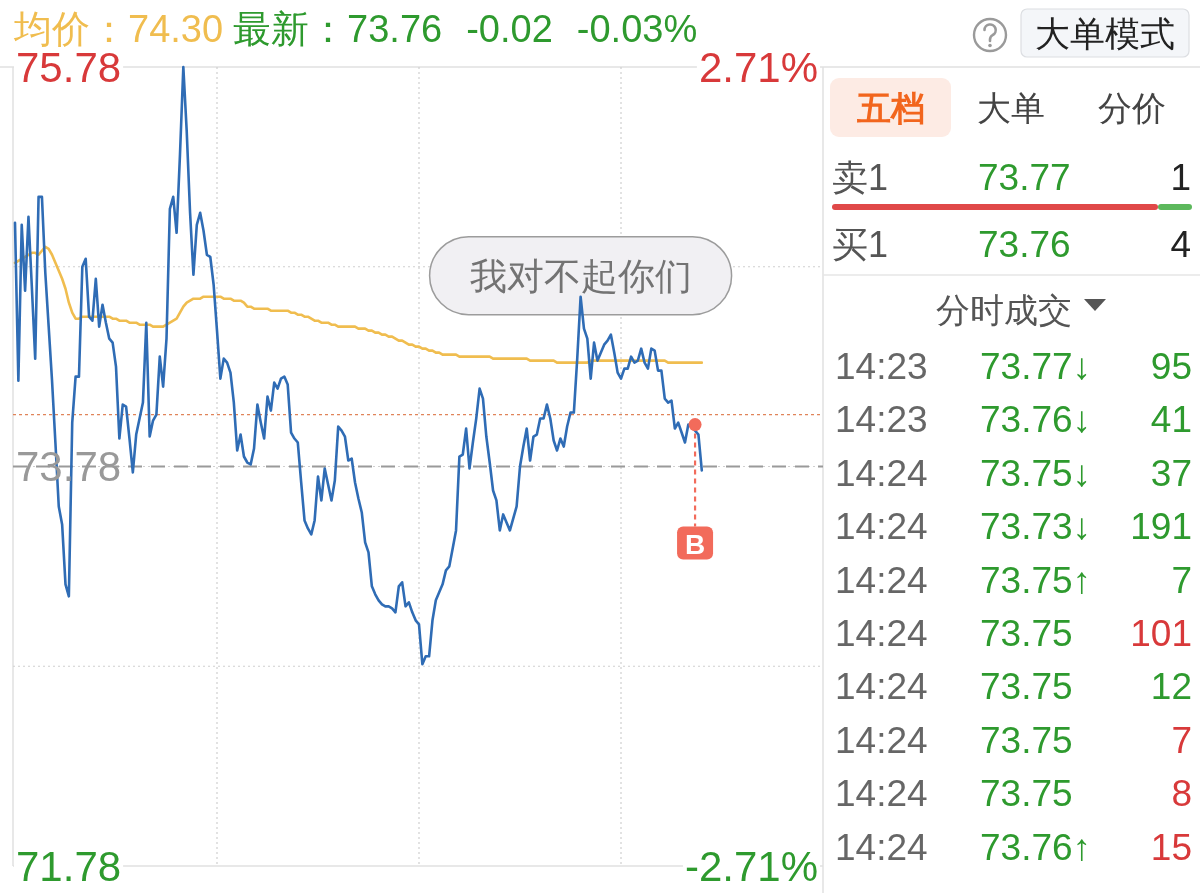 The image size is (1200, 893). I want to click on text: 73.73↓, so click(1036, 527).